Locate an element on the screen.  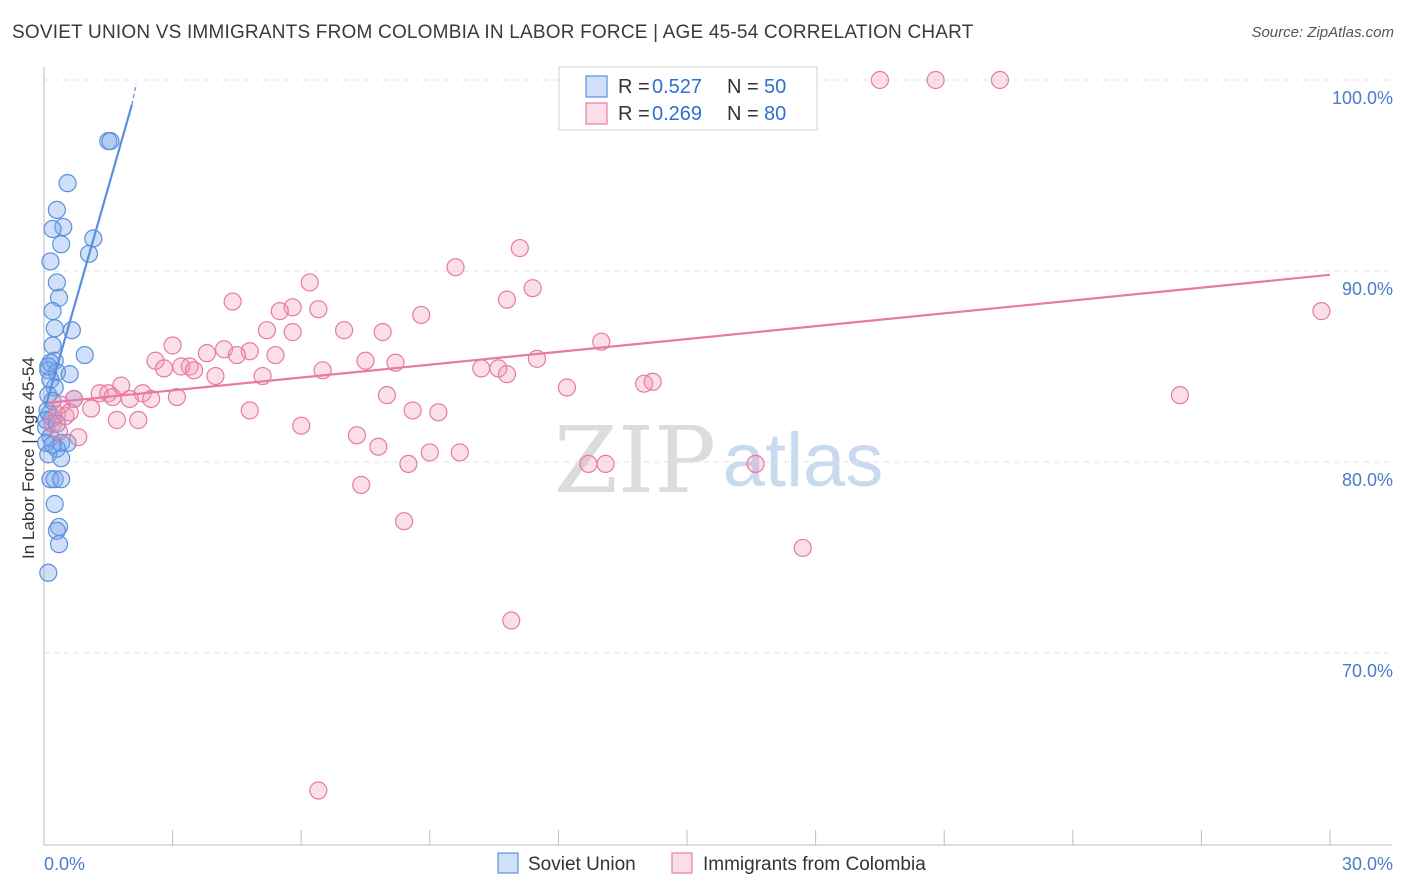
correlation-legend: R = 0.527 N = 50 R = 0.269 N = 80 is located at coordinates (688, 98).